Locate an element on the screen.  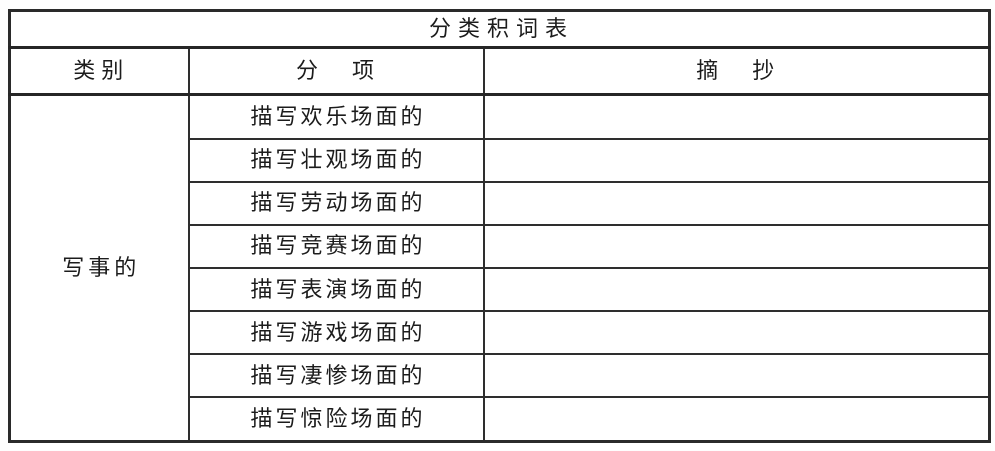
column-header-excerpt: 摘 抄 is located at coordinates (736, 71).